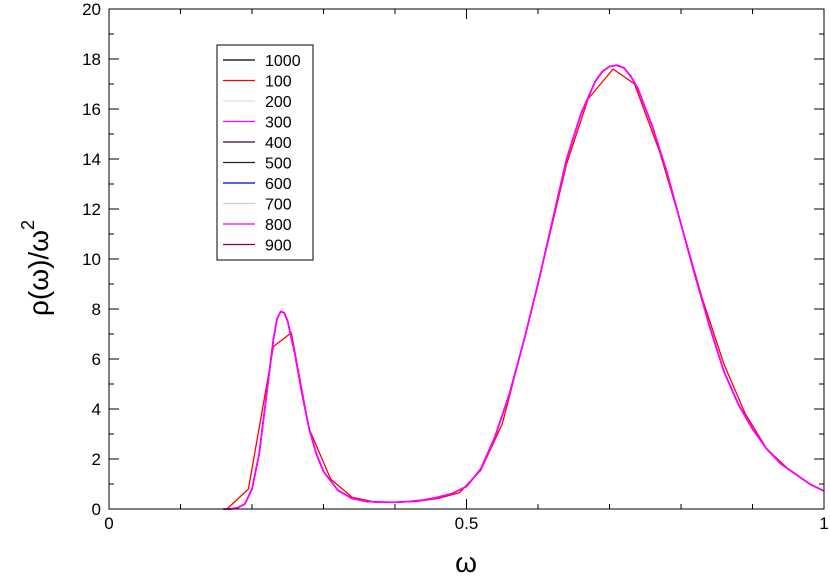 The width and height of the screenshot is (830, 578). Describe the element at coordinates (278, 225) in the screenshot. I see `legend-label-800: 800` at that location.